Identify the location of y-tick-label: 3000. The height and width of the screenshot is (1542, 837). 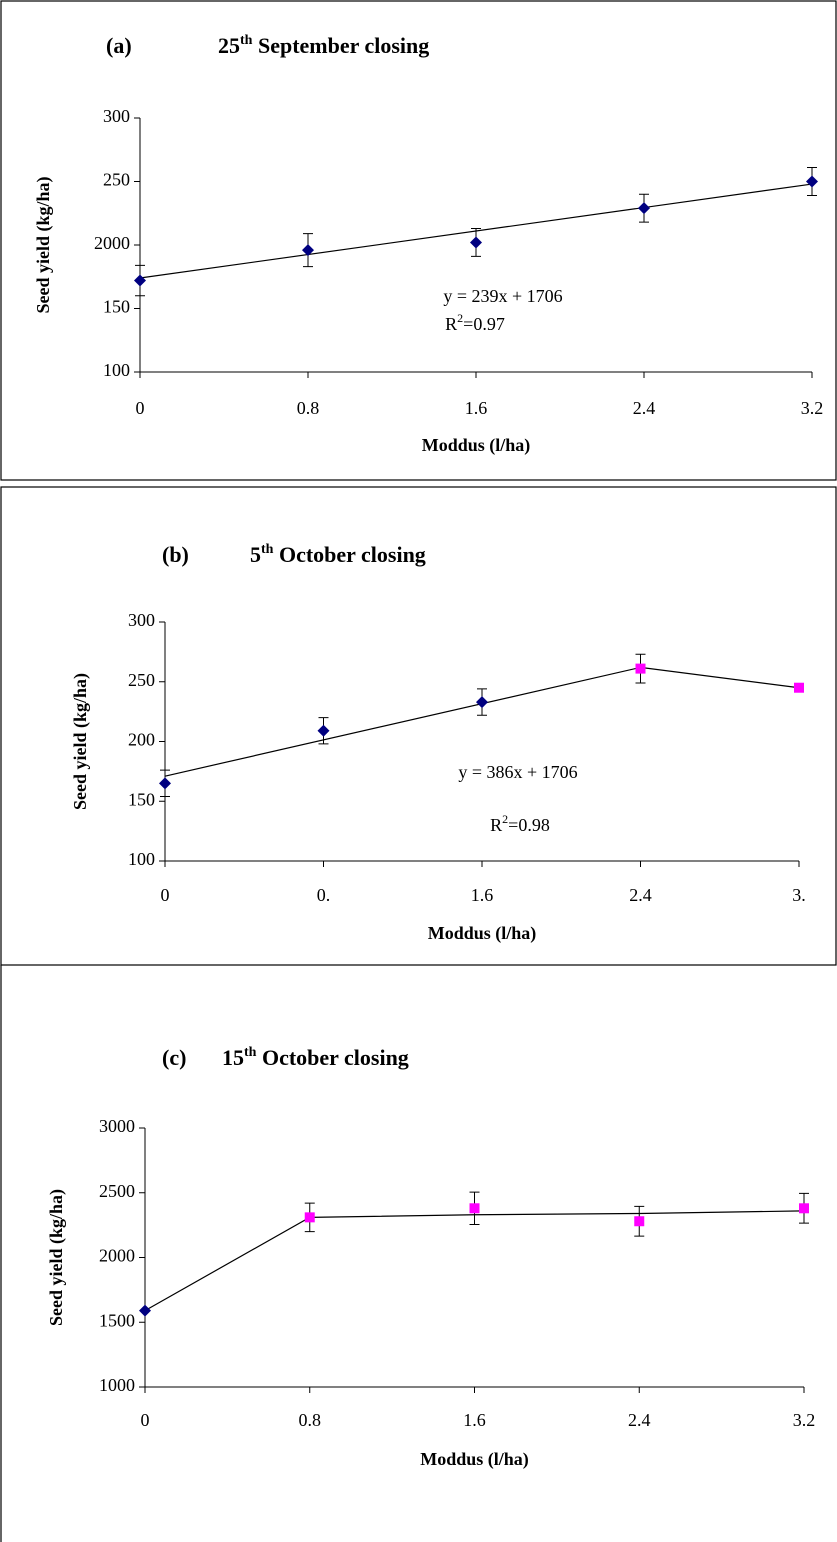
(117, 1126).